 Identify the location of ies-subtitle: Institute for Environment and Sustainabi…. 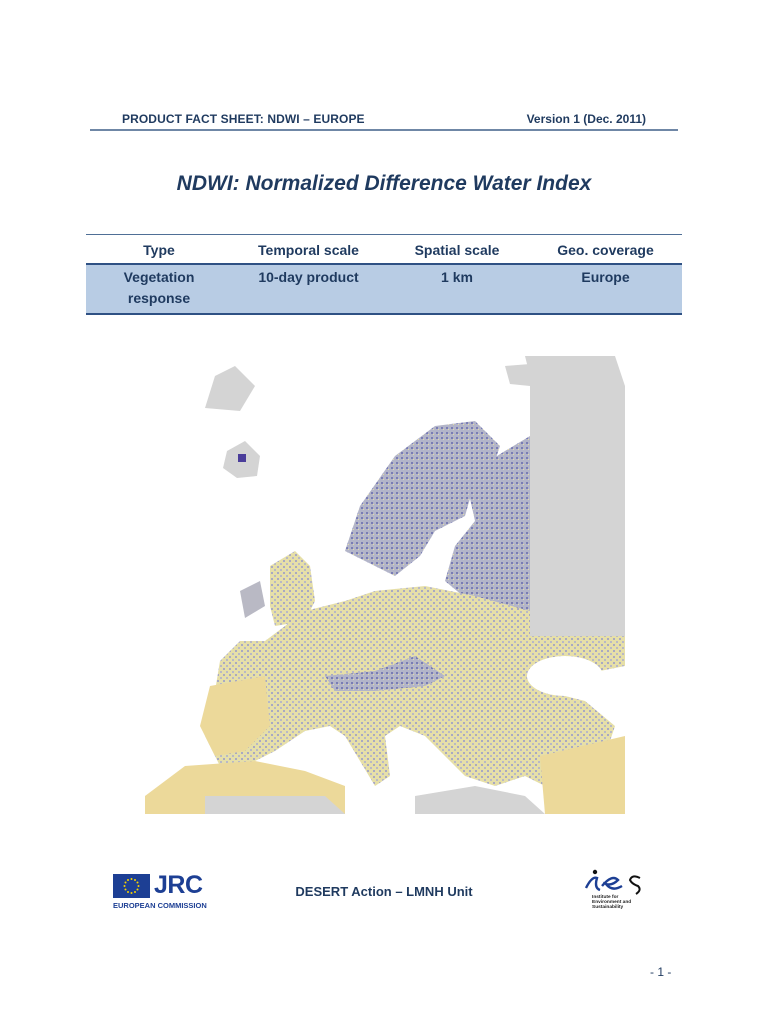
(611, 902).